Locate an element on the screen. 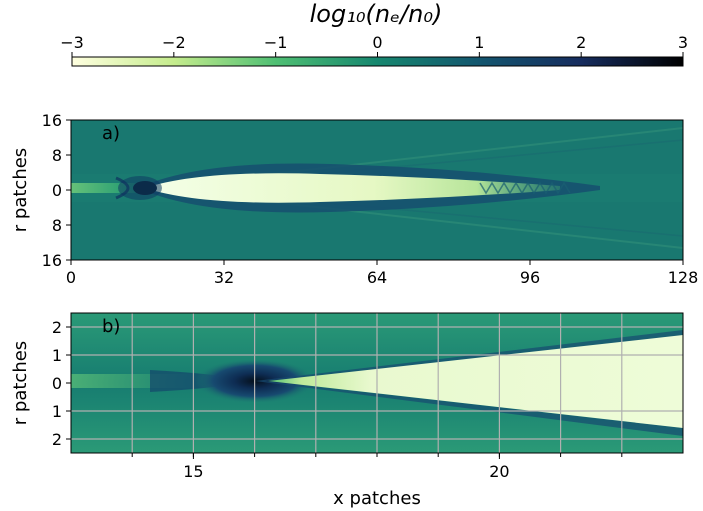  panel-a-x-tick-label: 0 is located at coordinates (71, 277).